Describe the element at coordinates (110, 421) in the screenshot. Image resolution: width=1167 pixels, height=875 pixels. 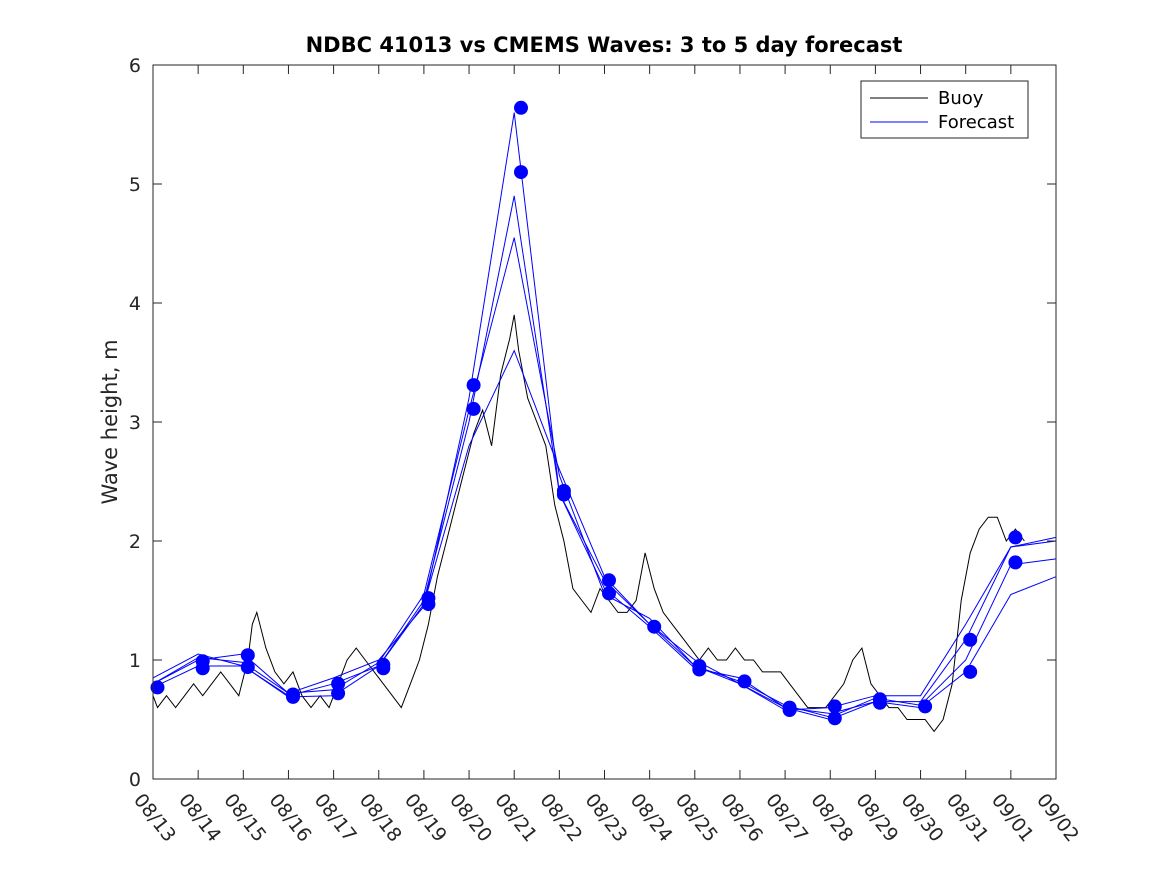
I see `y-axis-label: Wave height, m` at that location.